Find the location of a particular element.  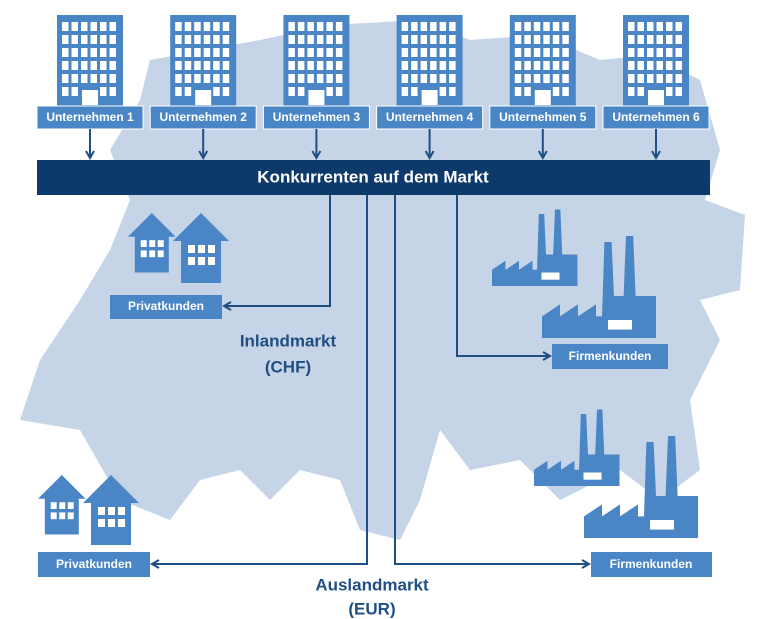

company: Unternehmen 2 is located at coordinates (203, 72).